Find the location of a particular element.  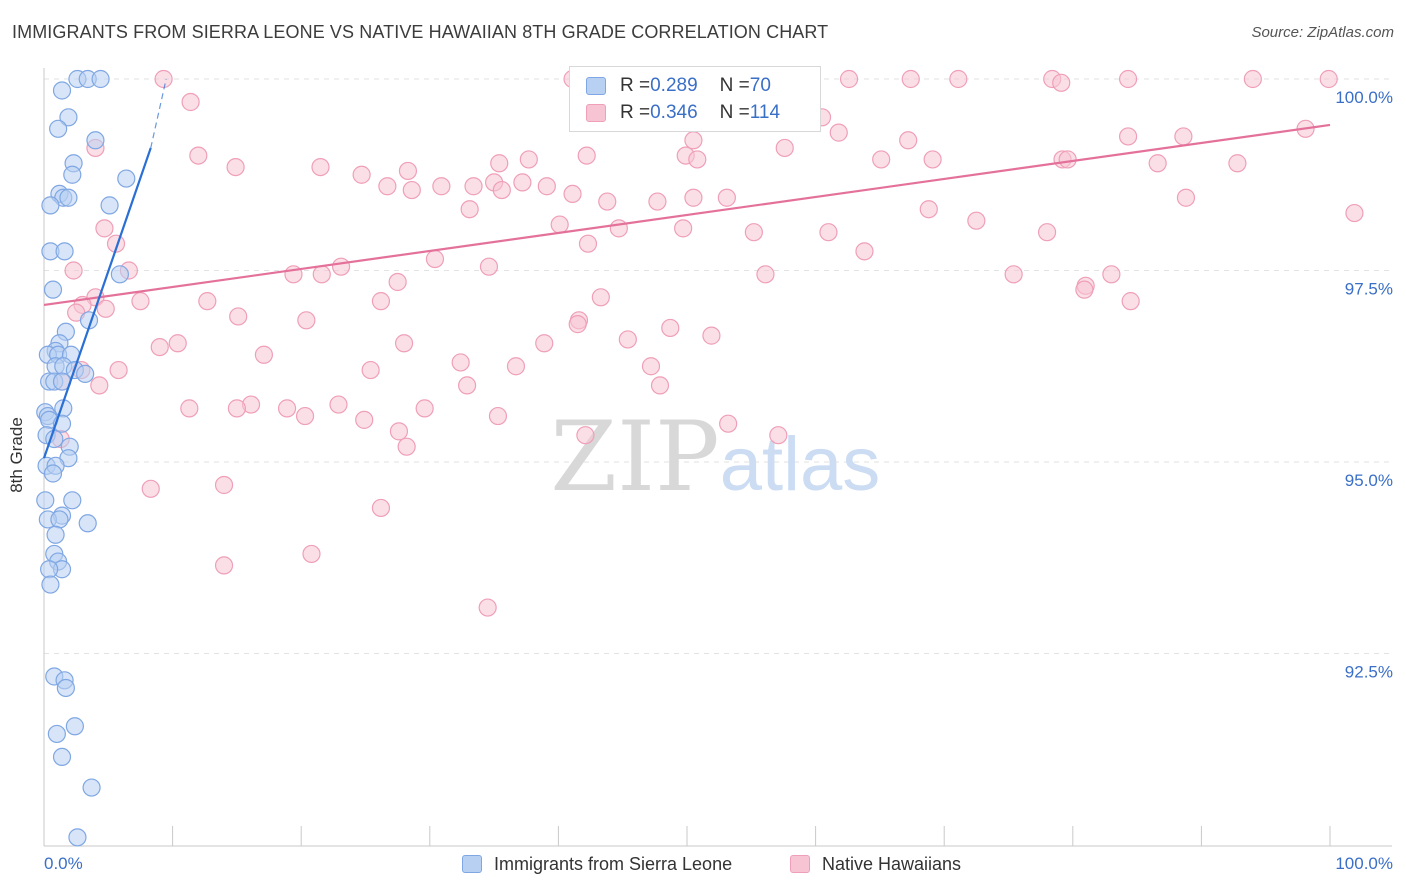

legend-item-sierra-leone: Immigrants from Sierra Leone is located at coordinates (597, 864).